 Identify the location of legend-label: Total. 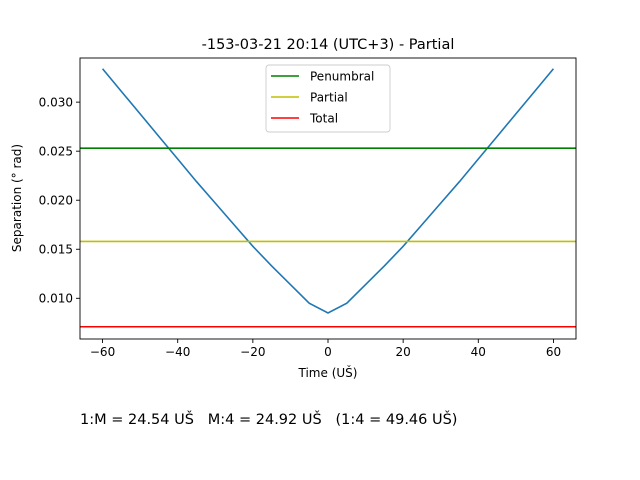
(323, 118).